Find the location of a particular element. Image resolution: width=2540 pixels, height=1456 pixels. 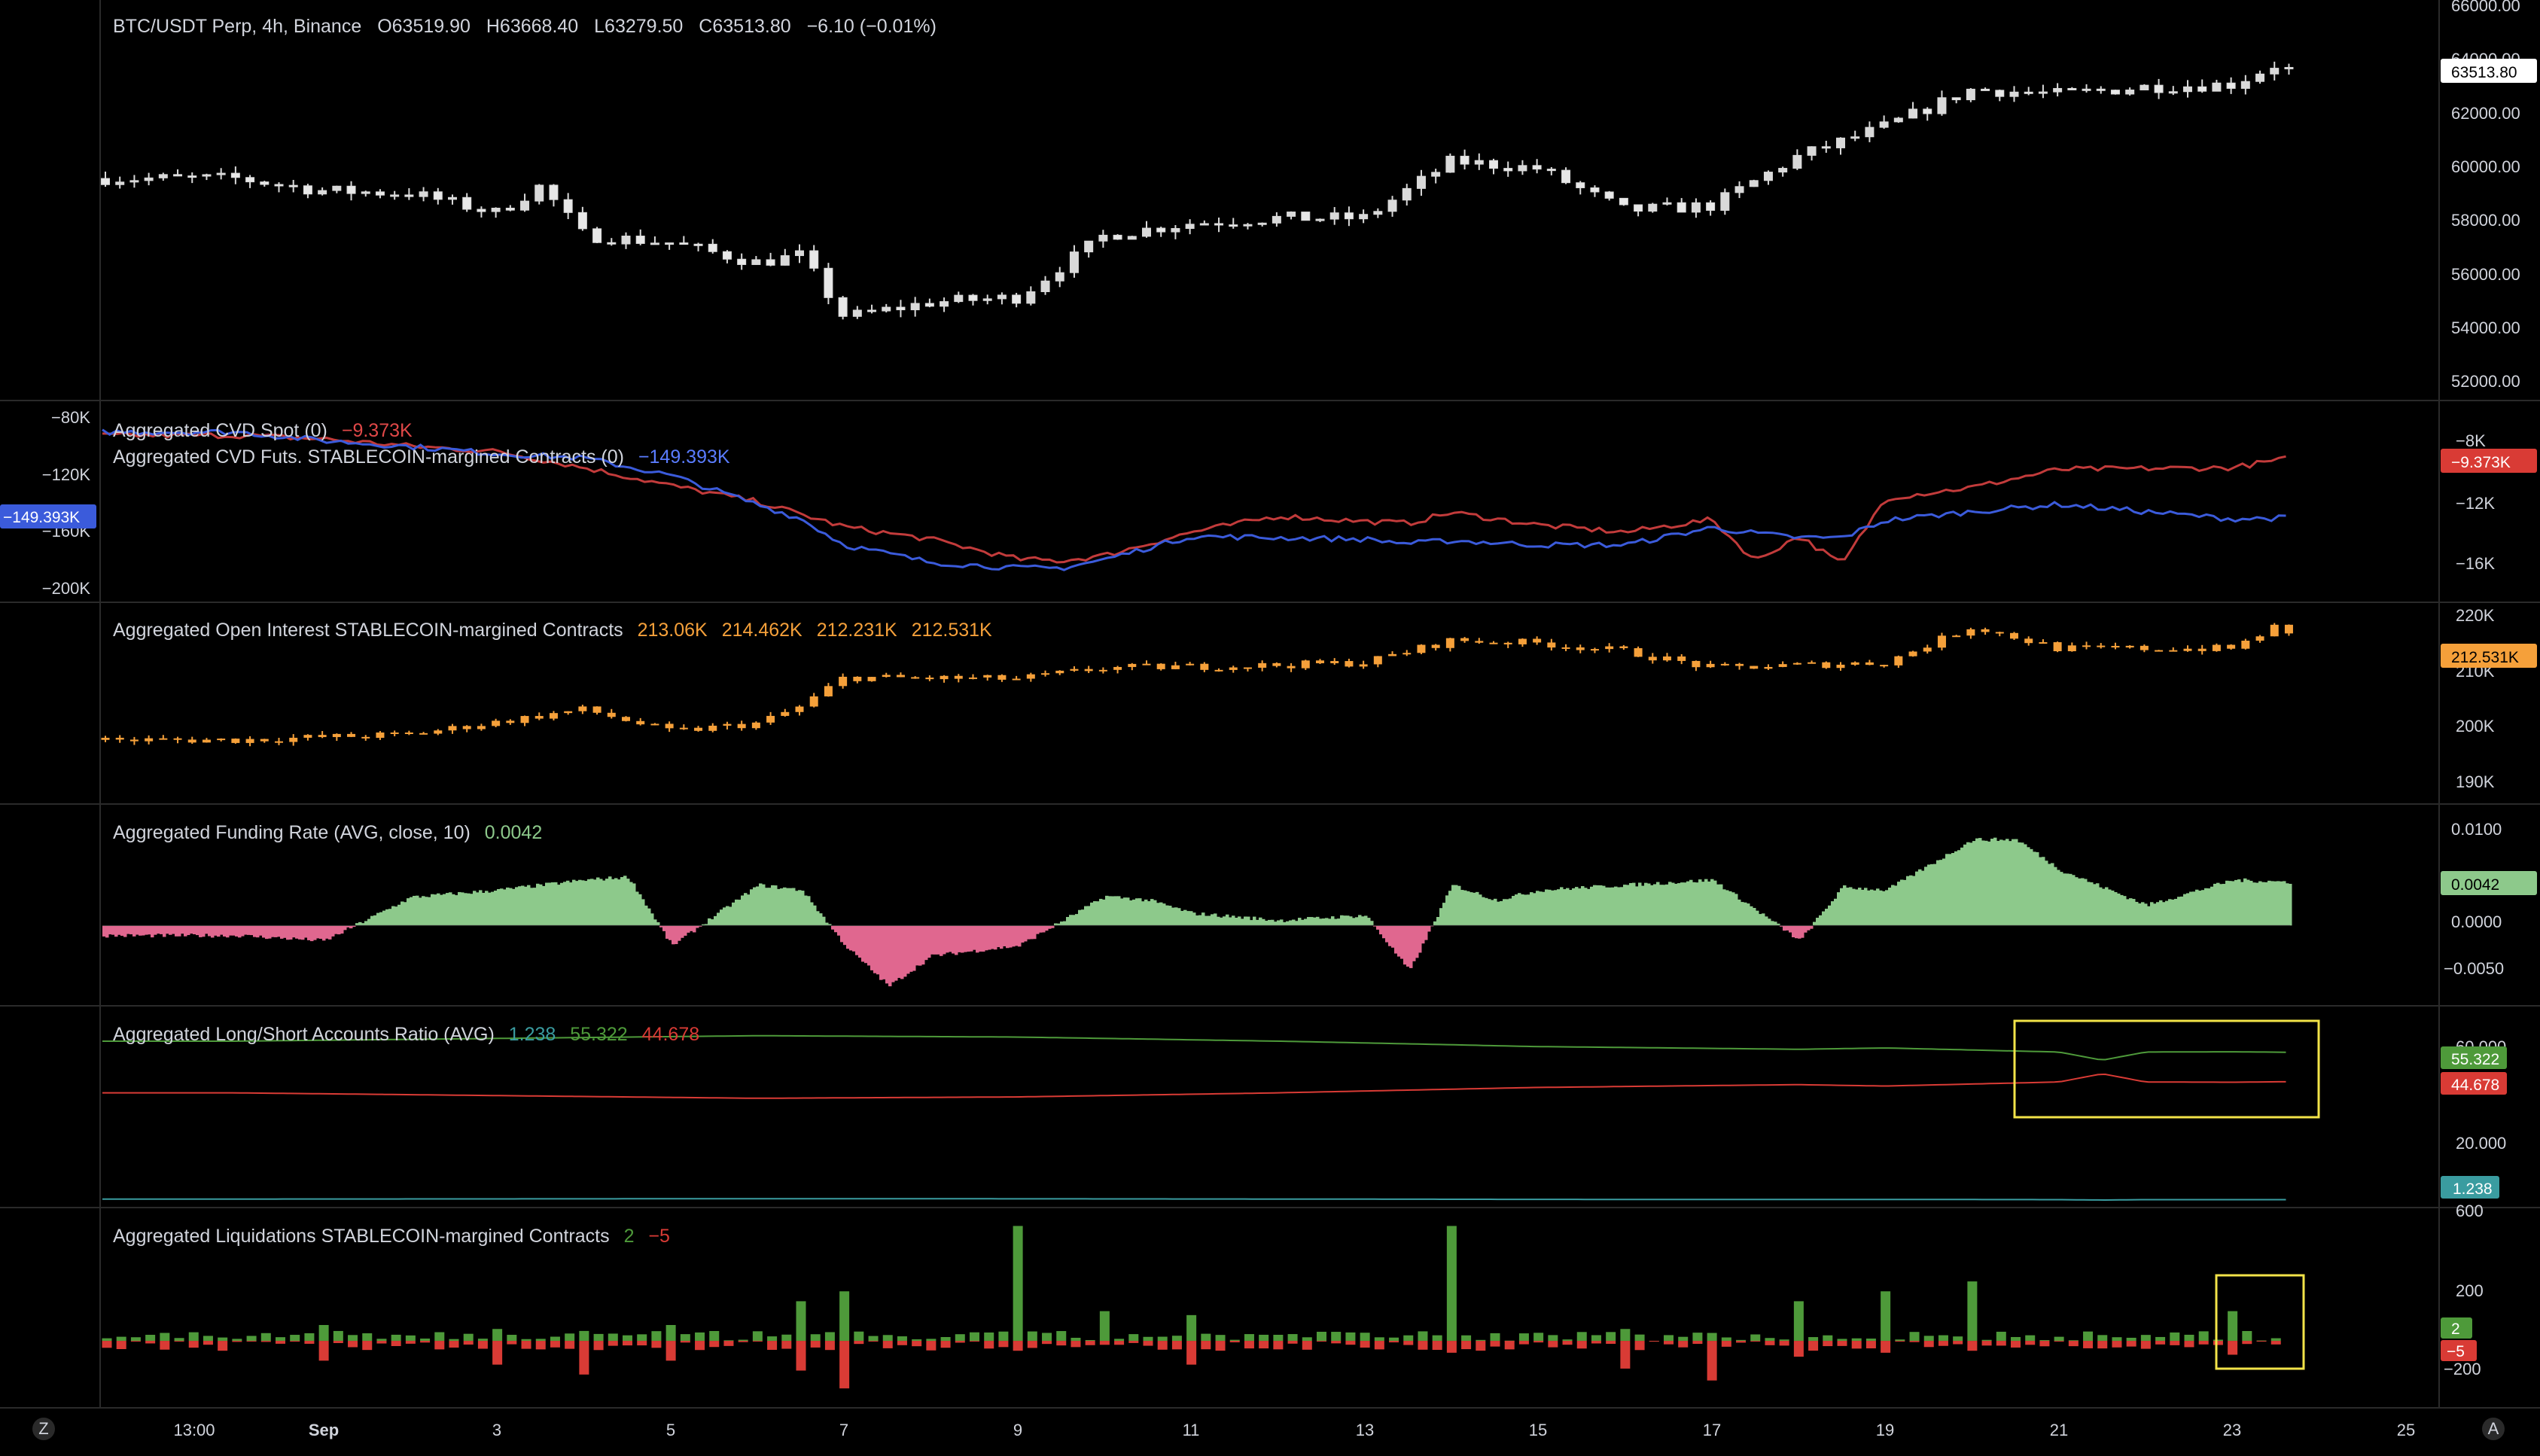

funding-axis: 0.0100 0.0000 −0.0050 0.0042 is located at coordinates (2489, 899).